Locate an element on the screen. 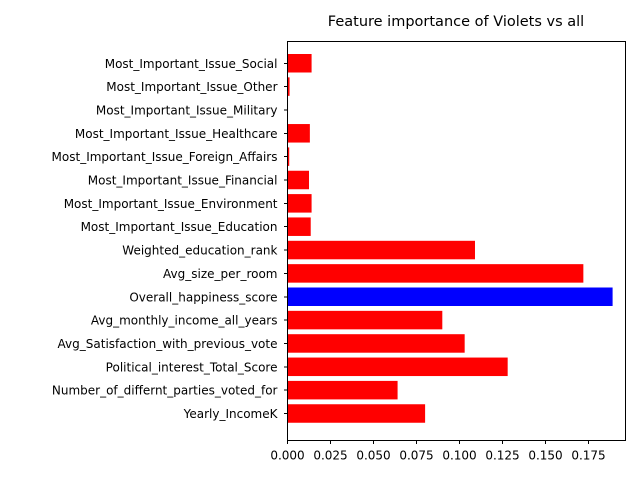 The image size is (640, 480). y-tick-label: Number_of_differnt_parties_voted_for is located at coordinates (165, 391).